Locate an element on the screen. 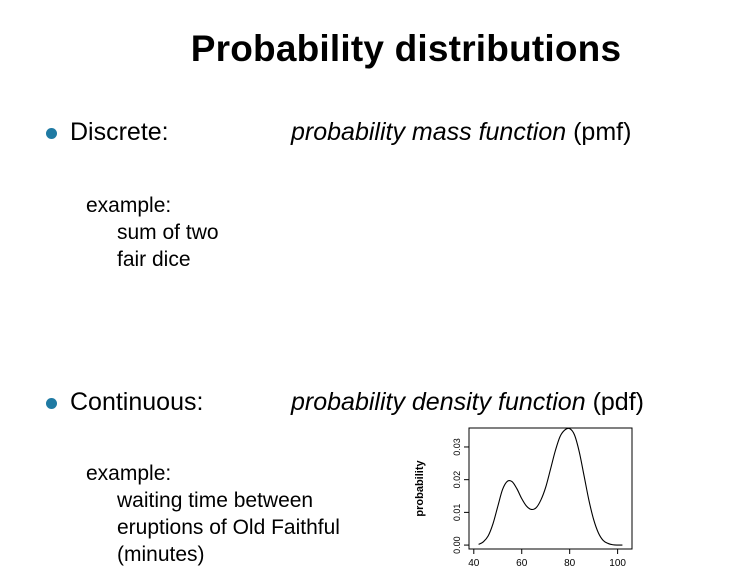  density-chart: 40 60 80 100 0.00 0.01 0.02 0.03 probability is located at coordinates (523, 498).